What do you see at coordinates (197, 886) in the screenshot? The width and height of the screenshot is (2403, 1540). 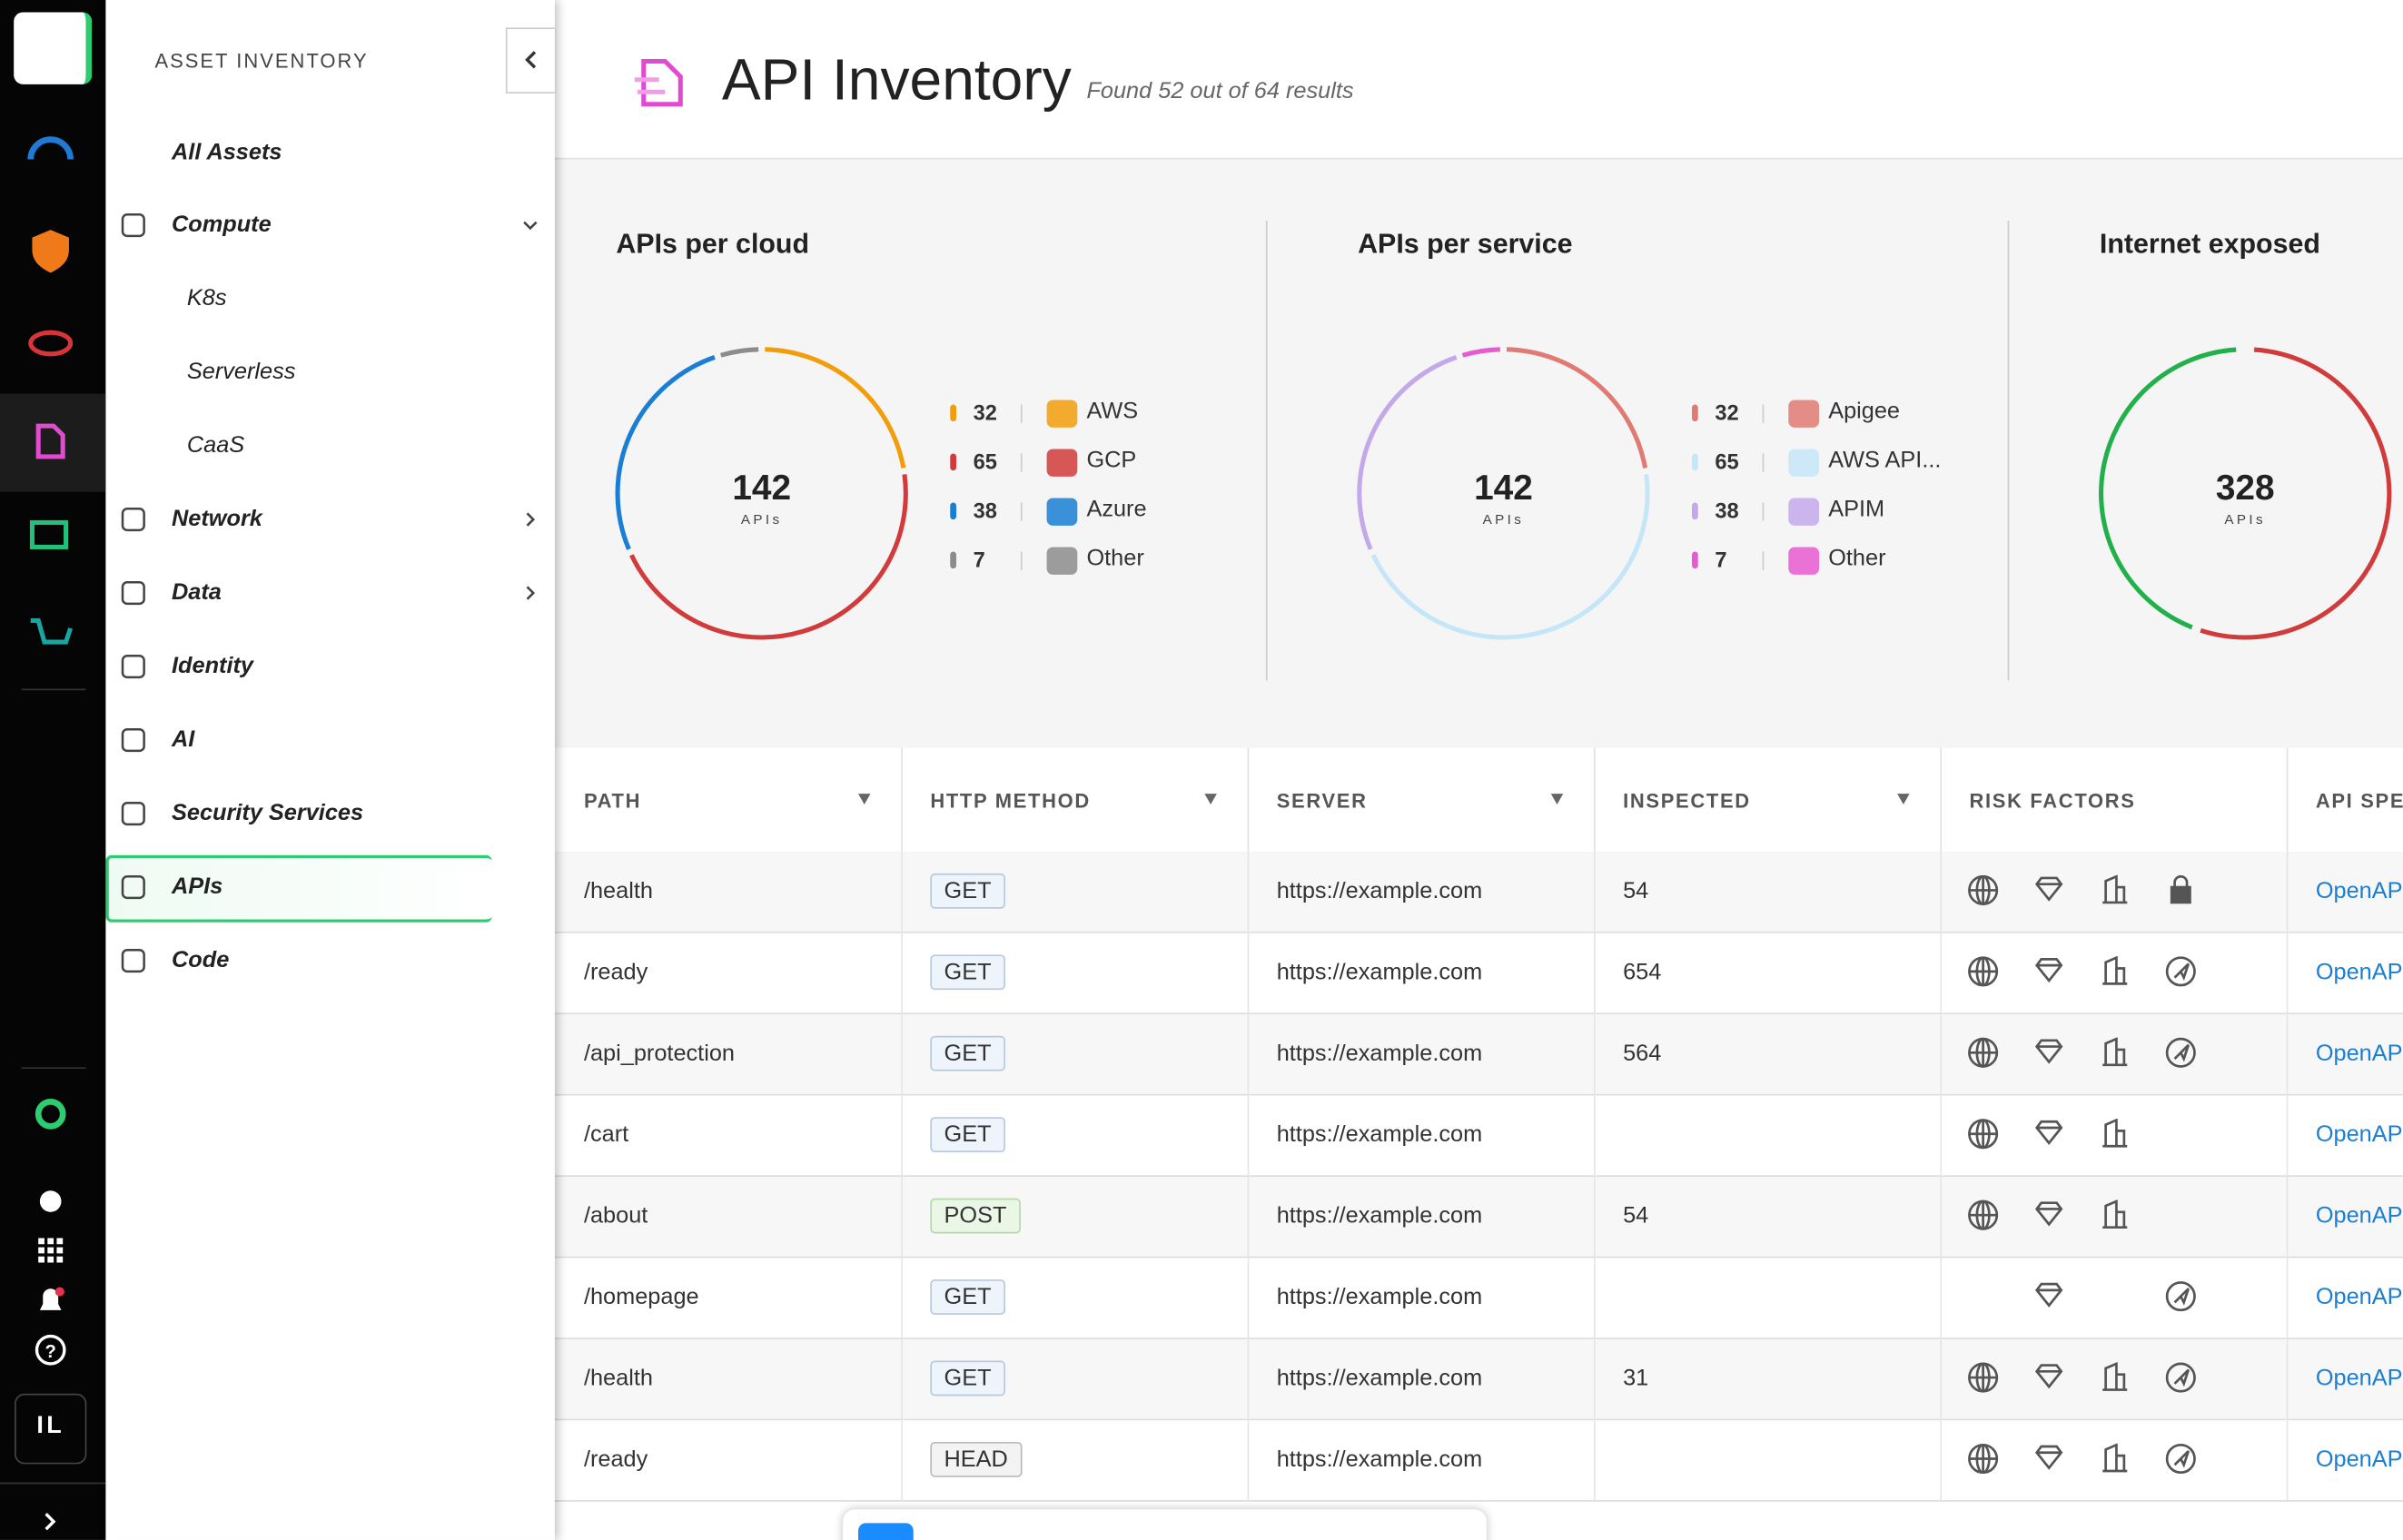 I see `nav-item: APIs` at bounding box center [197, 886].